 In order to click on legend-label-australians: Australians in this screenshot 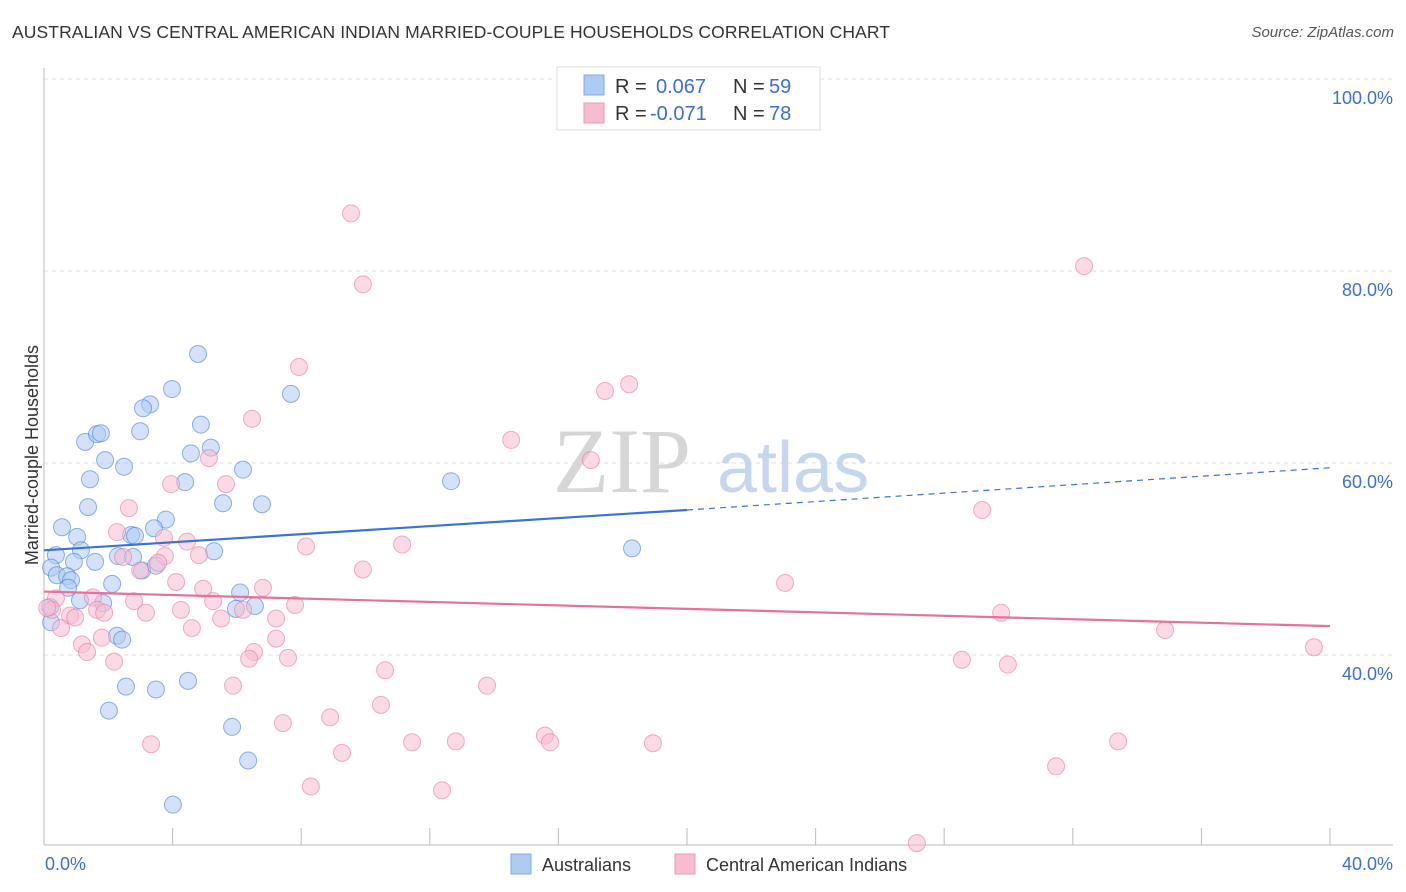, I will do `click(586, 865)`.